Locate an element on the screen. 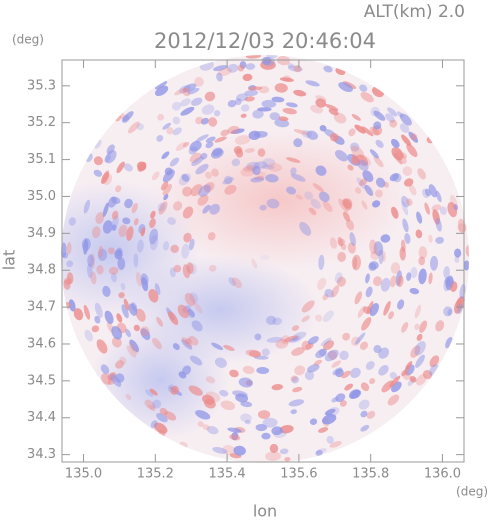 The height and width of the screenshot is (525, 491). region is located at coordinates (280, 200).